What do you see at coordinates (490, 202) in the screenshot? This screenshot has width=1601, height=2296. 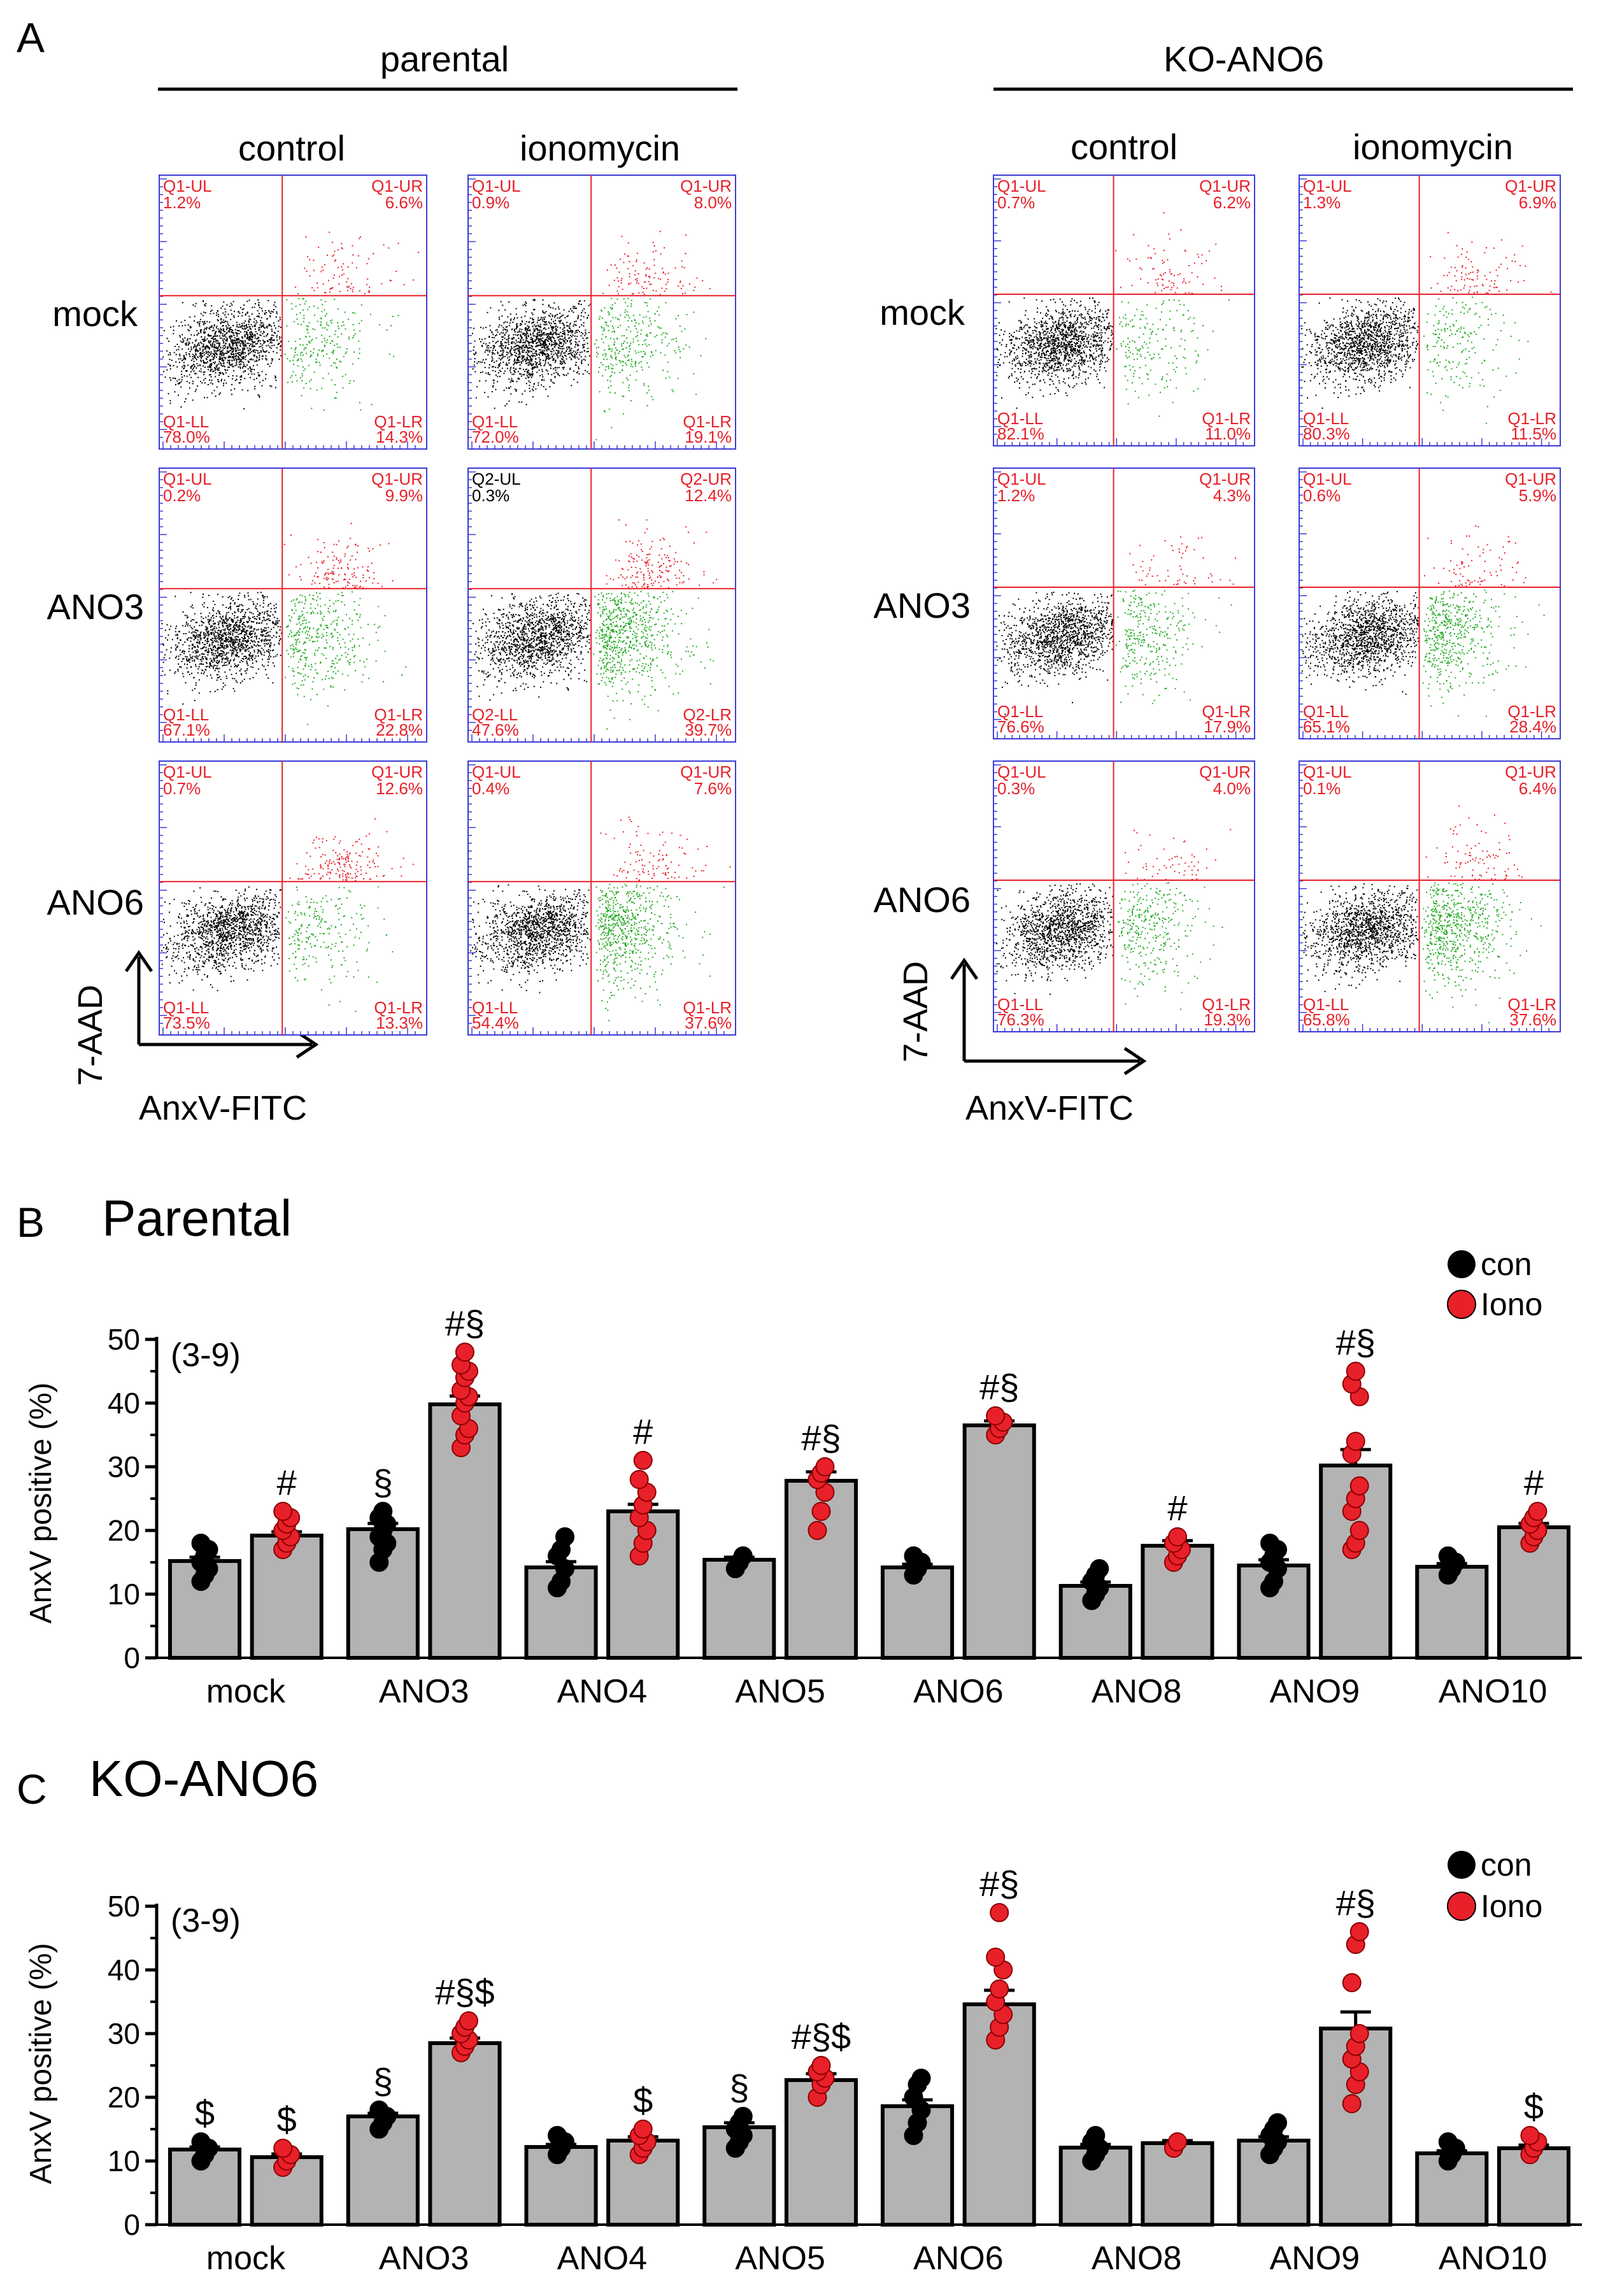 I see `quadrant-ul-value: 0.9%` at bounding box center [490, 202].